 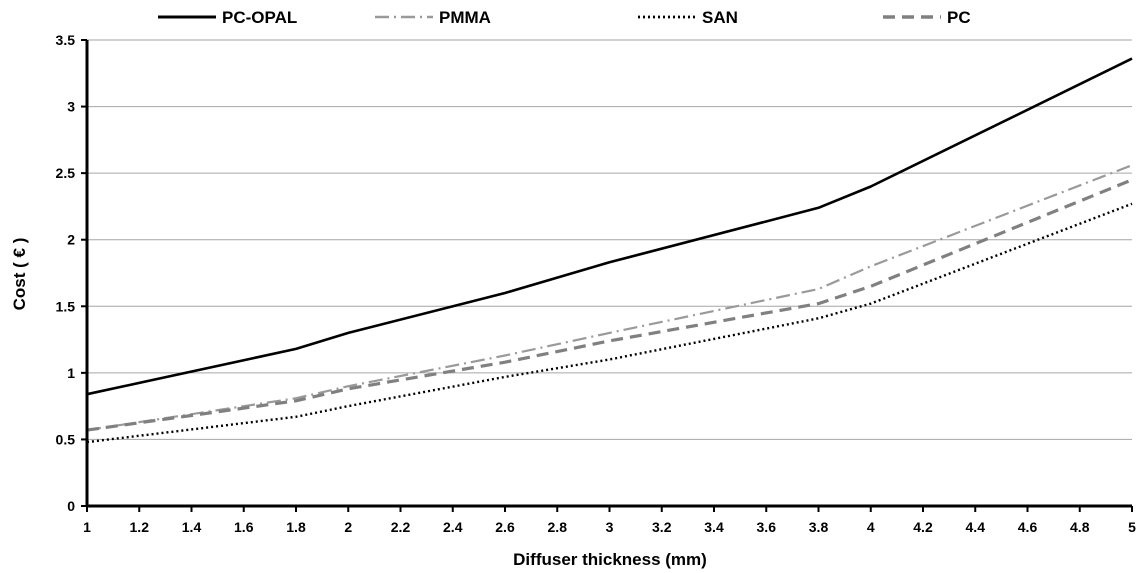 I want to click on y-tick-label: 2.5, so click(x=66, y=173).